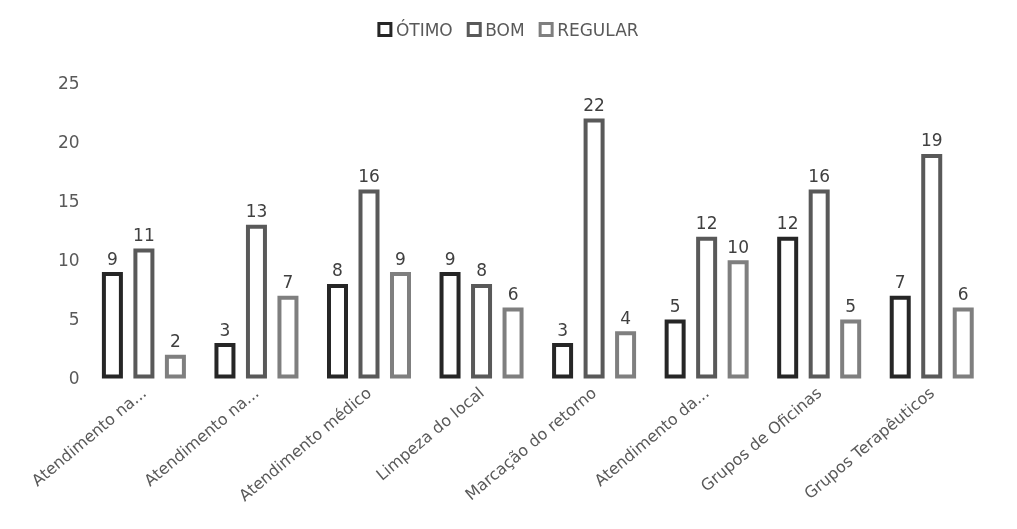 Image resolution: width=1017 pixels, height=529 pixels. I want to click on y-tick-label: 15, so click(68, 201).